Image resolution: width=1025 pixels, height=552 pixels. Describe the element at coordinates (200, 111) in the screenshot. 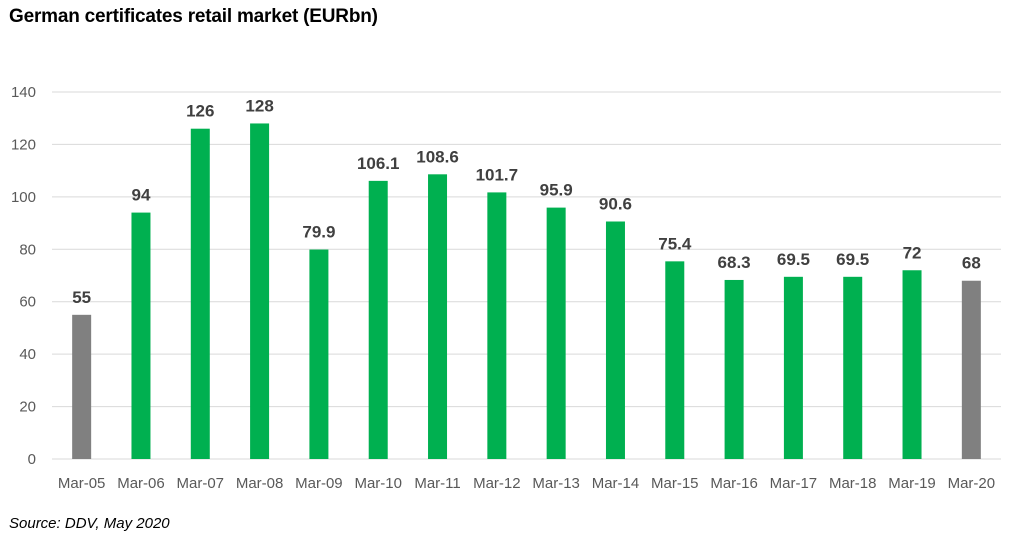

I see `data-label: 126` at that location.